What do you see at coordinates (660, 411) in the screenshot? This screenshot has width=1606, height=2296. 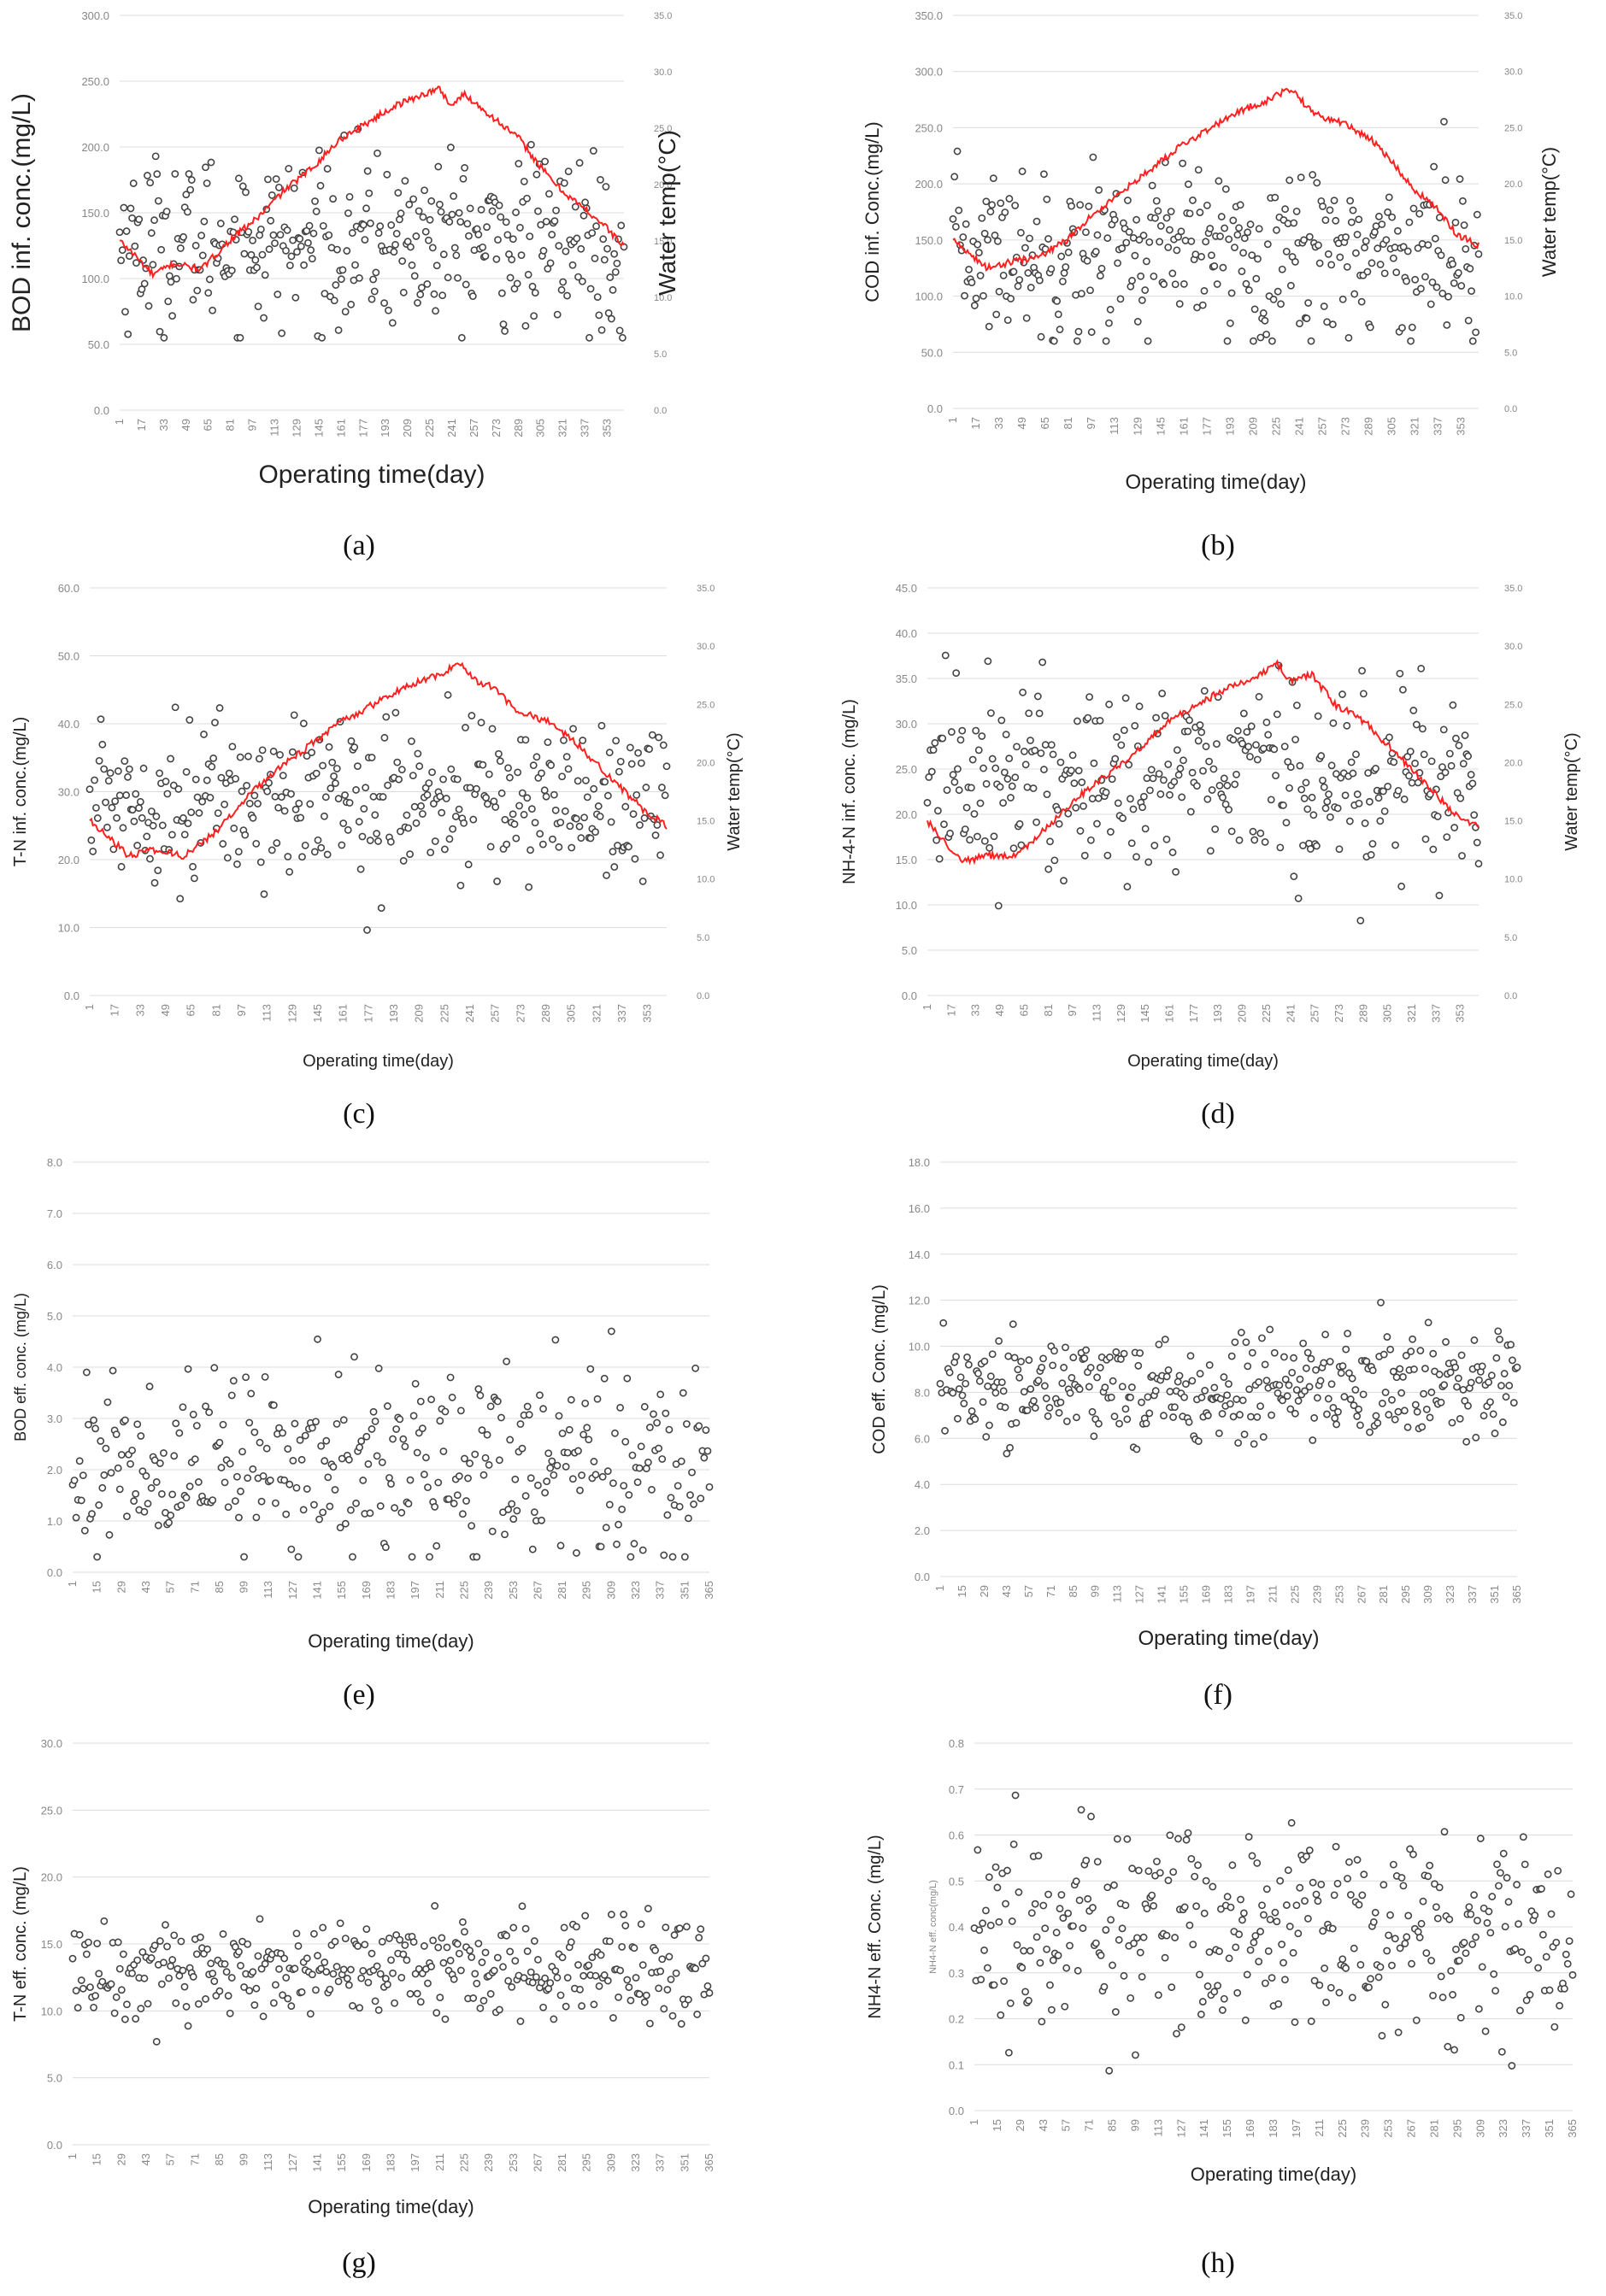 I see `y2-tick-label: 0.0` at bounding box center [660, 411].